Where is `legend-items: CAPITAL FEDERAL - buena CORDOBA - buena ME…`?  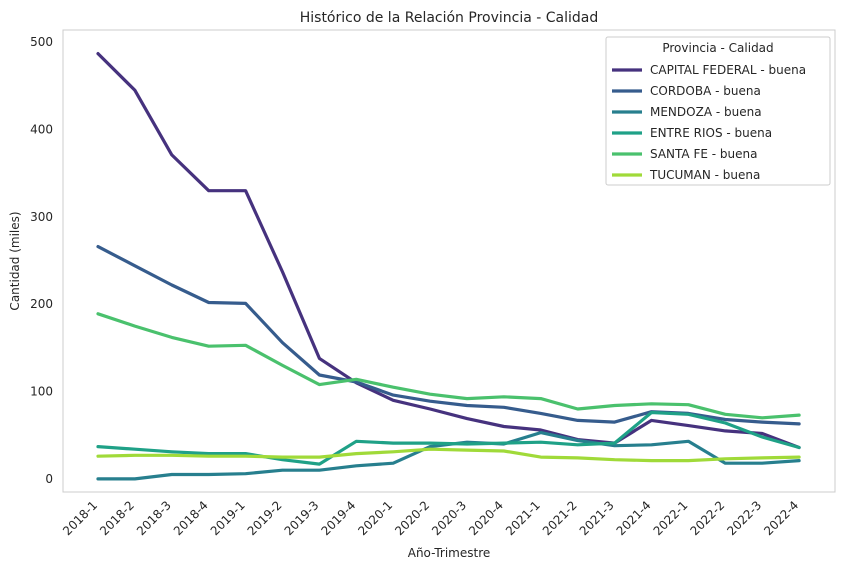 legend-items: CAPITAL FEDERAL - buena CORDOBA - buena ME… is located at coordinates (709, 122).